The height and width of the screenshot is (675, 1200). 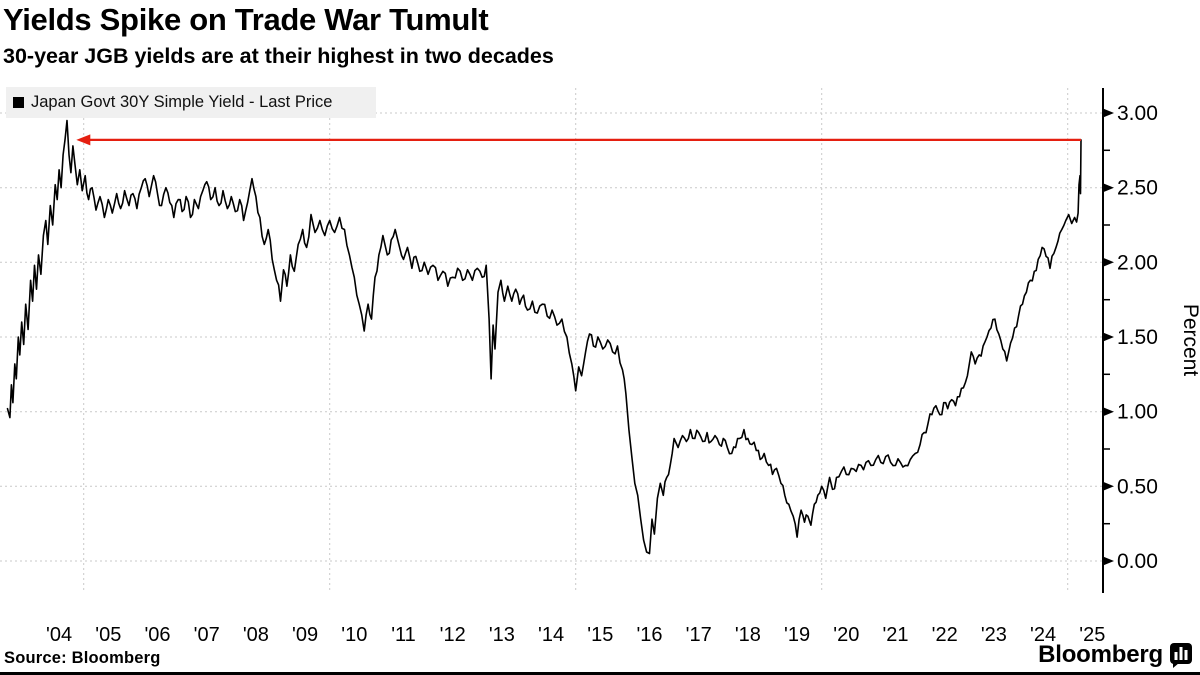 I want to click on legend-label: Japan Govt 30Y Simple Yield - Last Price, so click(x=182, y=102).